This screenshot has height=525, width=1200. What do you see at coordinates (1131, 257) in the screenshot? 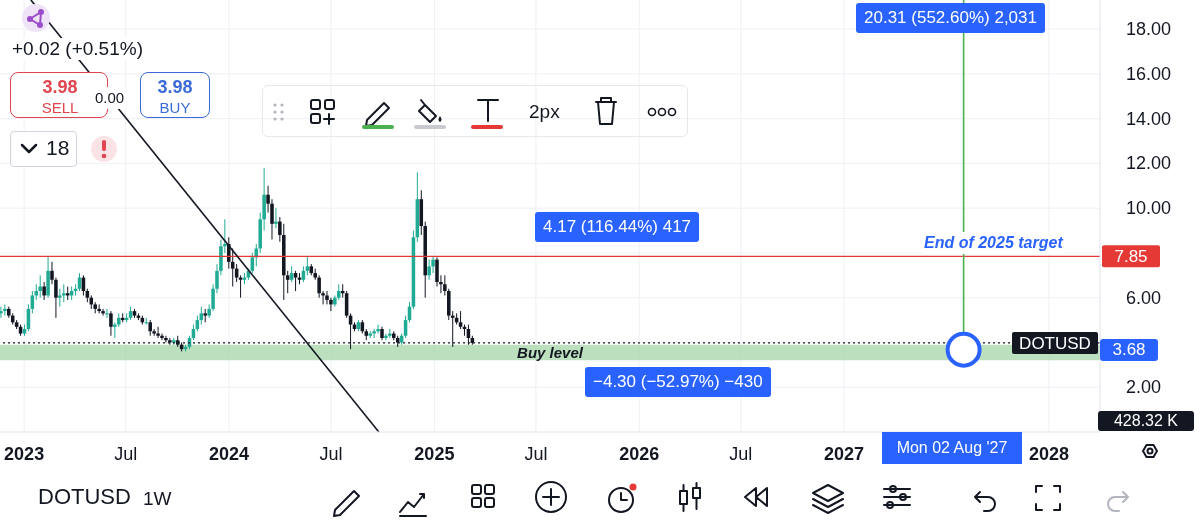
I see `ref-line-label: 7.85` at bounding box center [1131, 257].